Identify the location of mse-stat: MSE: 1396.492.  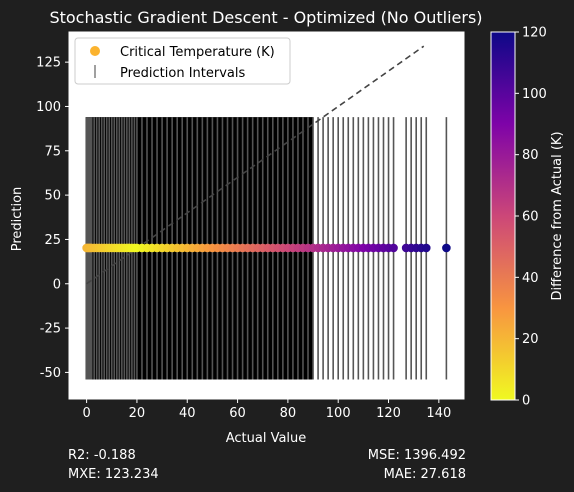
(416, 455).